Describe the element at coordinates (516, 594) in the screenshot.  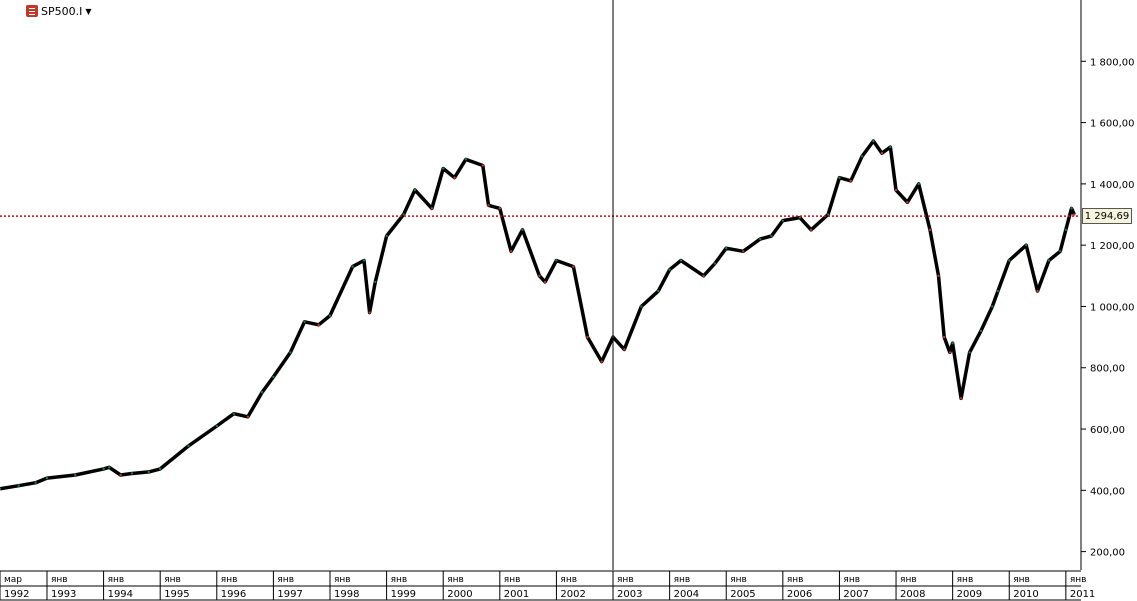
I see `x-year-label: 2001` at that location.